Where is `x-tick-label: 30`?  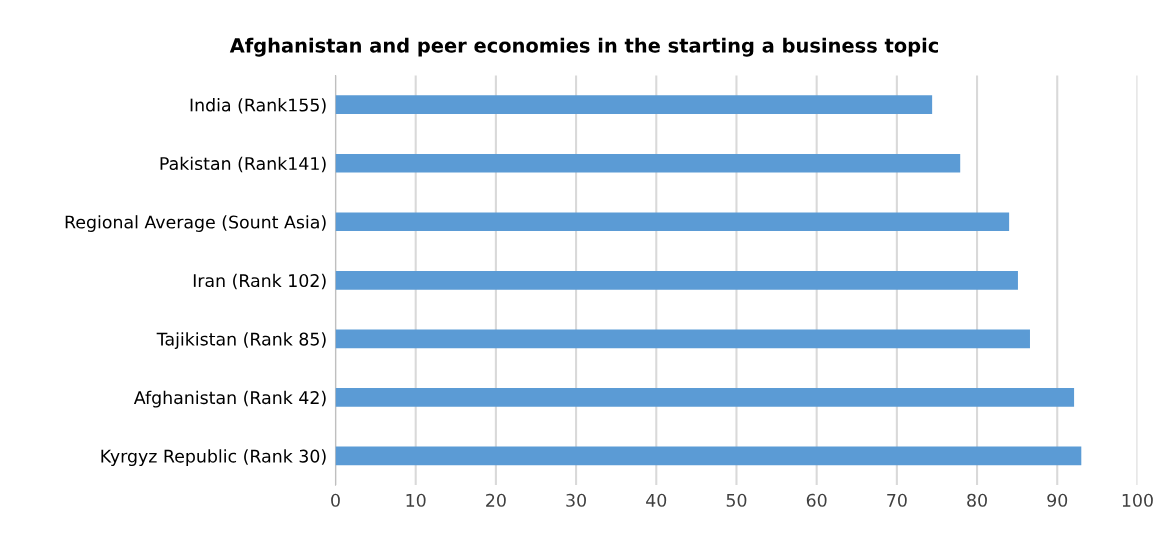 x-tick-label: 30 is located at coordinates (576, 500).